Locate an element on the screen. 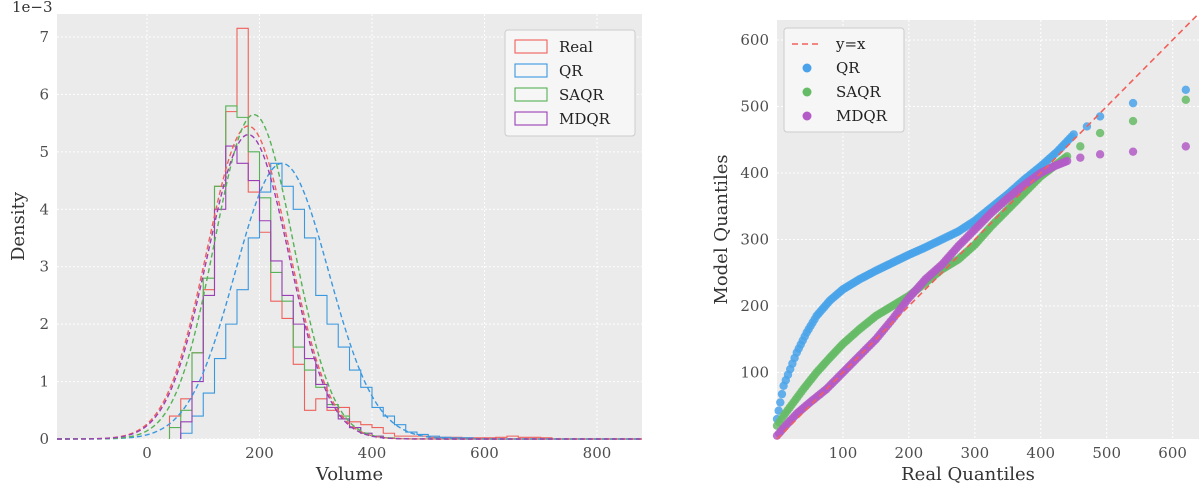 This screenshot has height=495, width=1199. qq-legend: y=x QR SAQR MDQR is located at coordinates (844, 80).